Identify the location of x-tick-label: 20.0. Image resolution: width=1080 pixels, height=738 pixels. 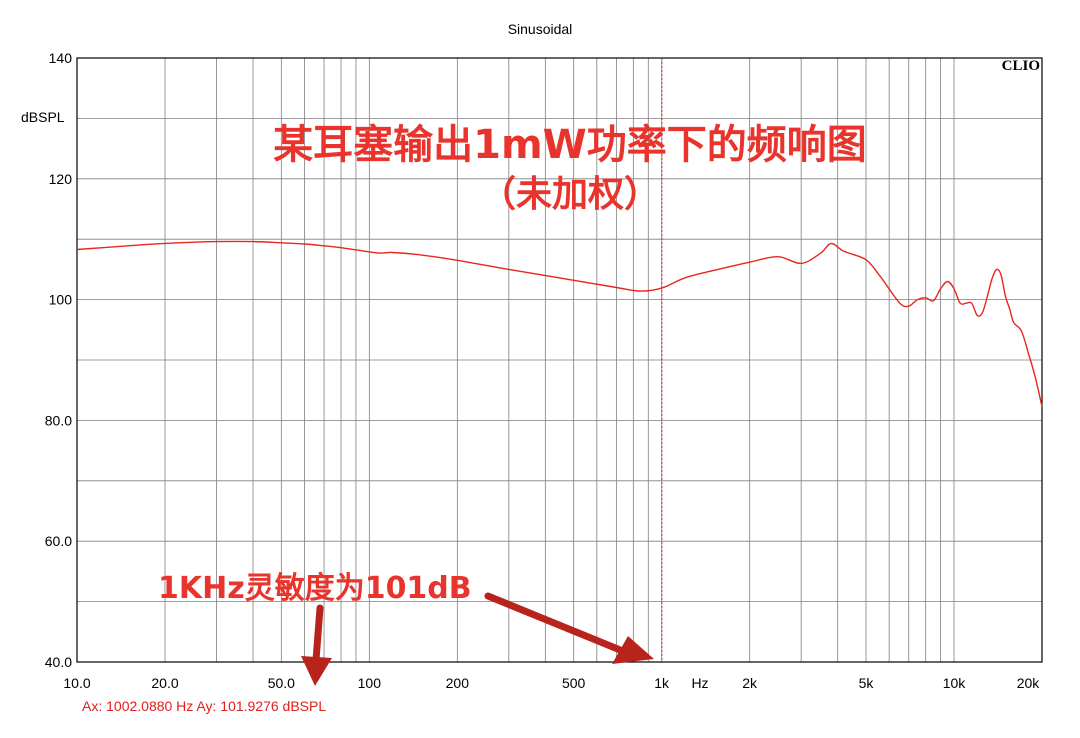
(164, 683).